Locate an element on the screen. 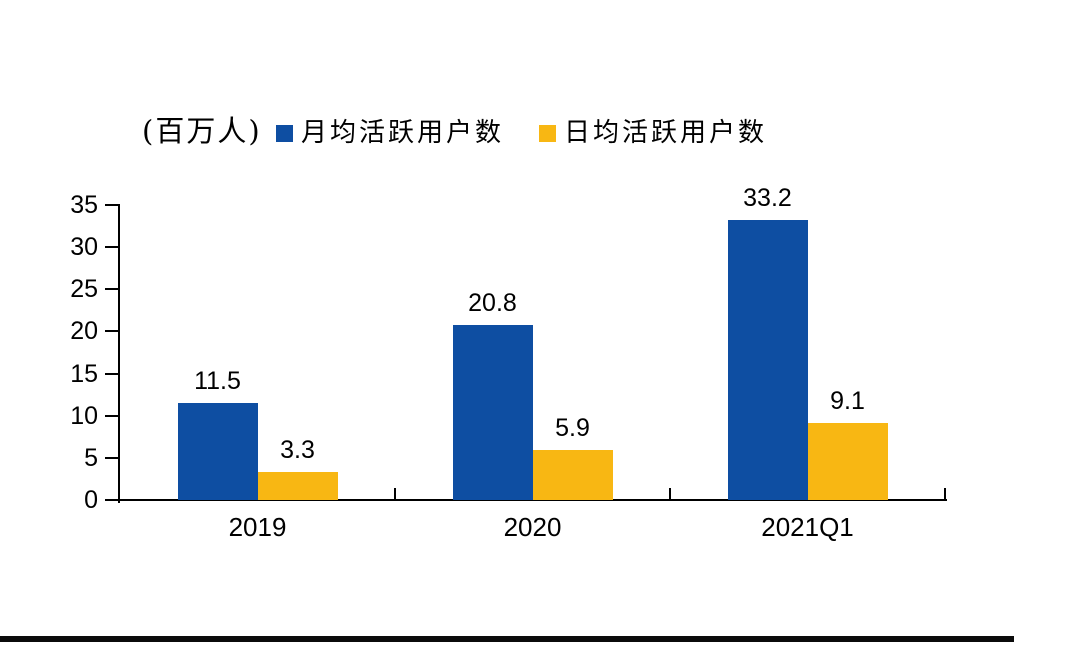 This screenshot has width=1067, height=647. legend-item: 月均活跃用户数 is located at coordinates (390, 133).